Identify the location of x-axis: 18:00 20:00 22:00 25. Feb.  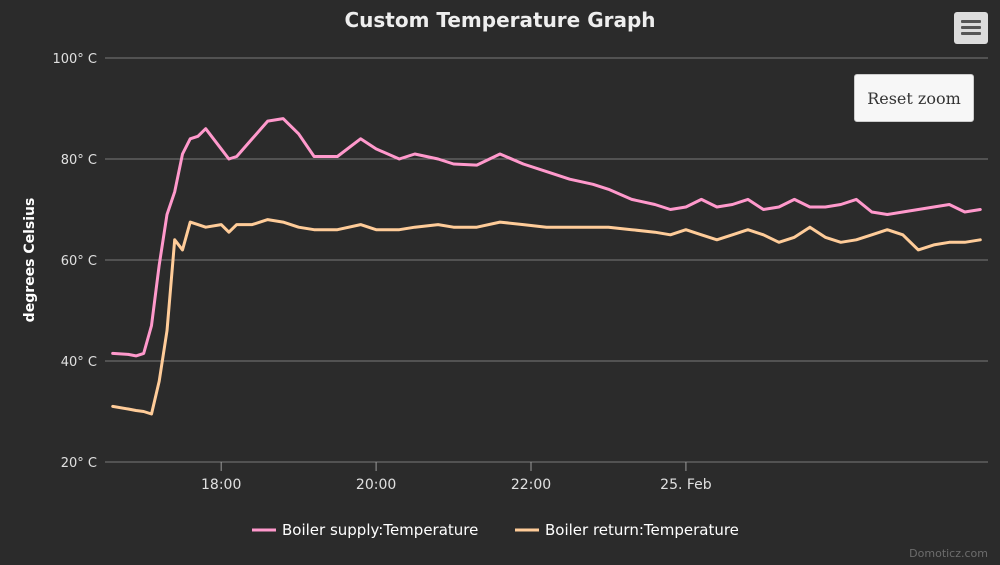
(456, 477).